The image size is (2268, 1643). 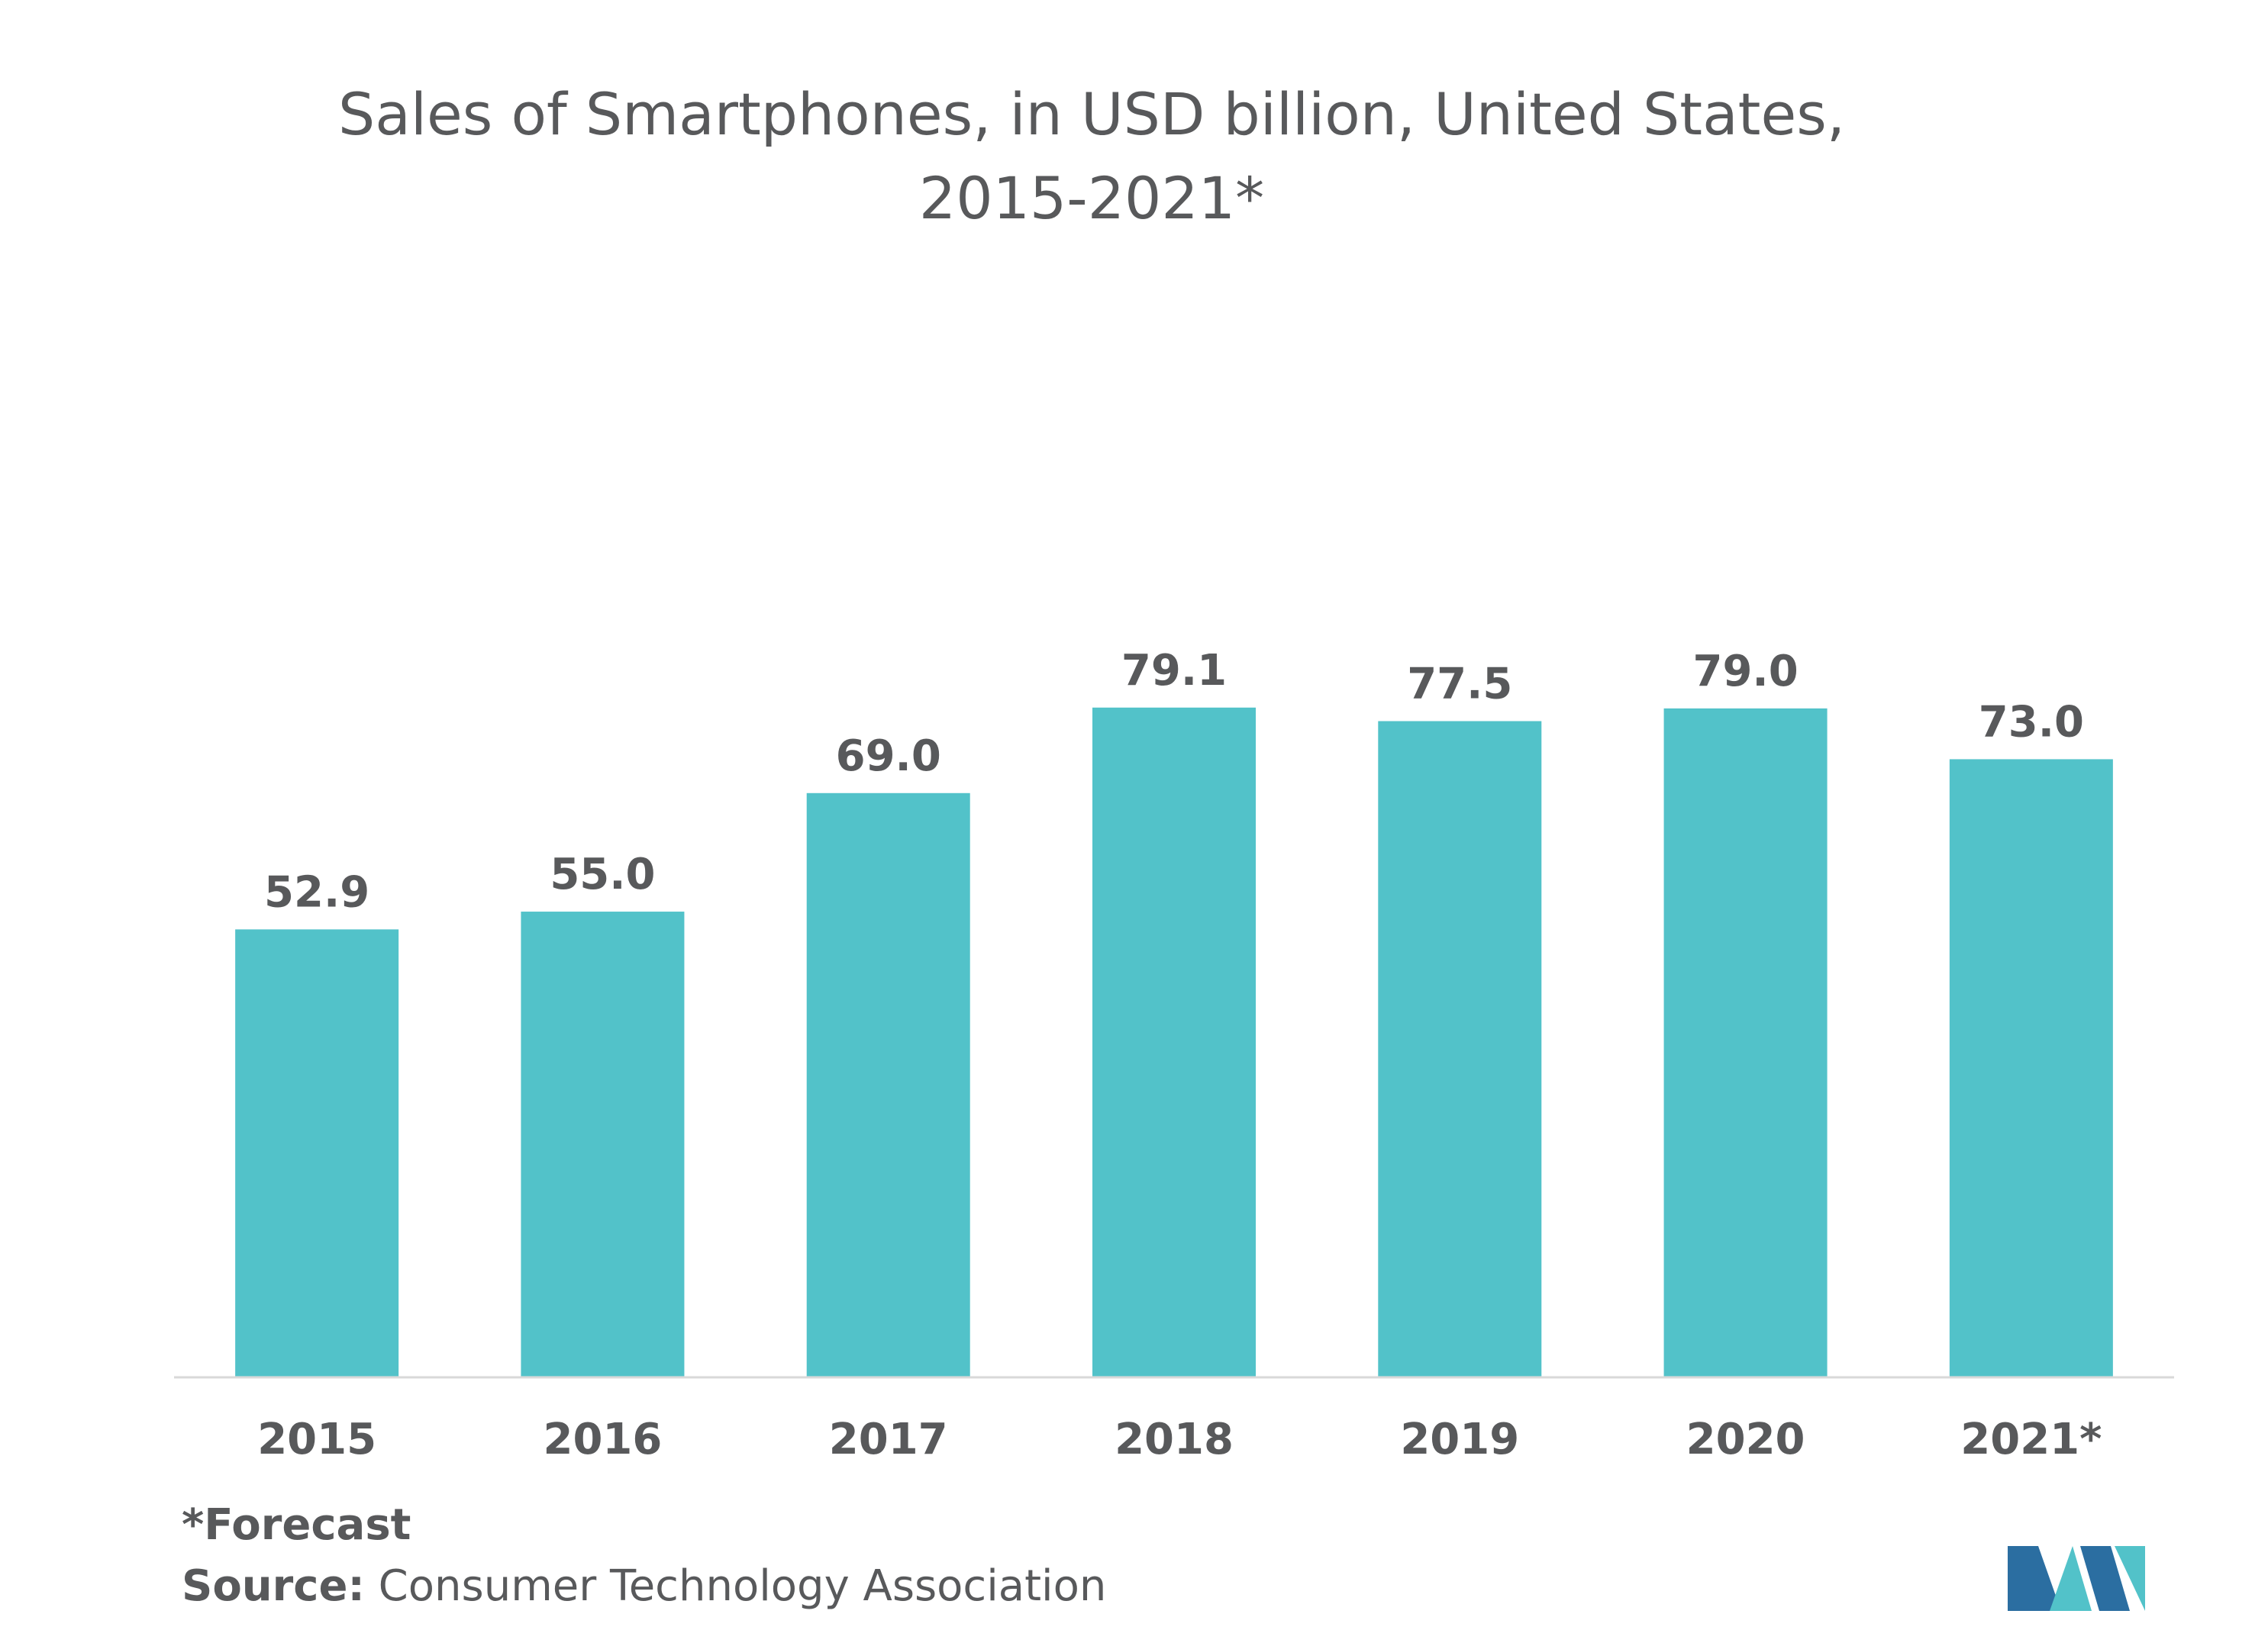 I want to click on value-label-2018: 79.1, so click(x=1174, y=671).